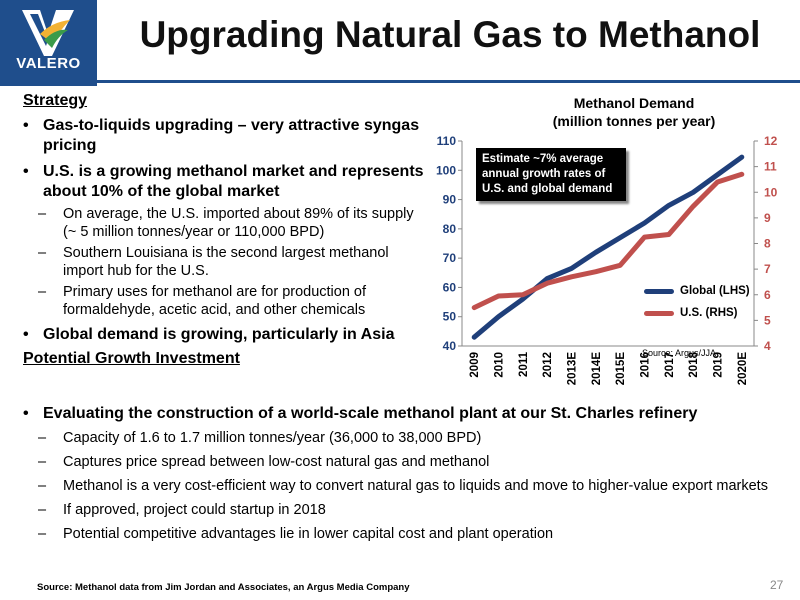  I want to click on right-tick-label: 6, so click(767, 295).